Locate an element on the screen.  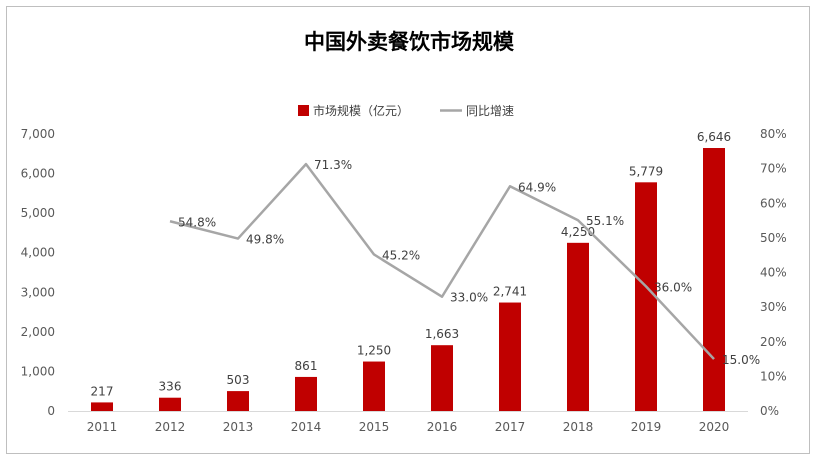
y-right-tick-label: 80% is located at coordinates (773, 134).